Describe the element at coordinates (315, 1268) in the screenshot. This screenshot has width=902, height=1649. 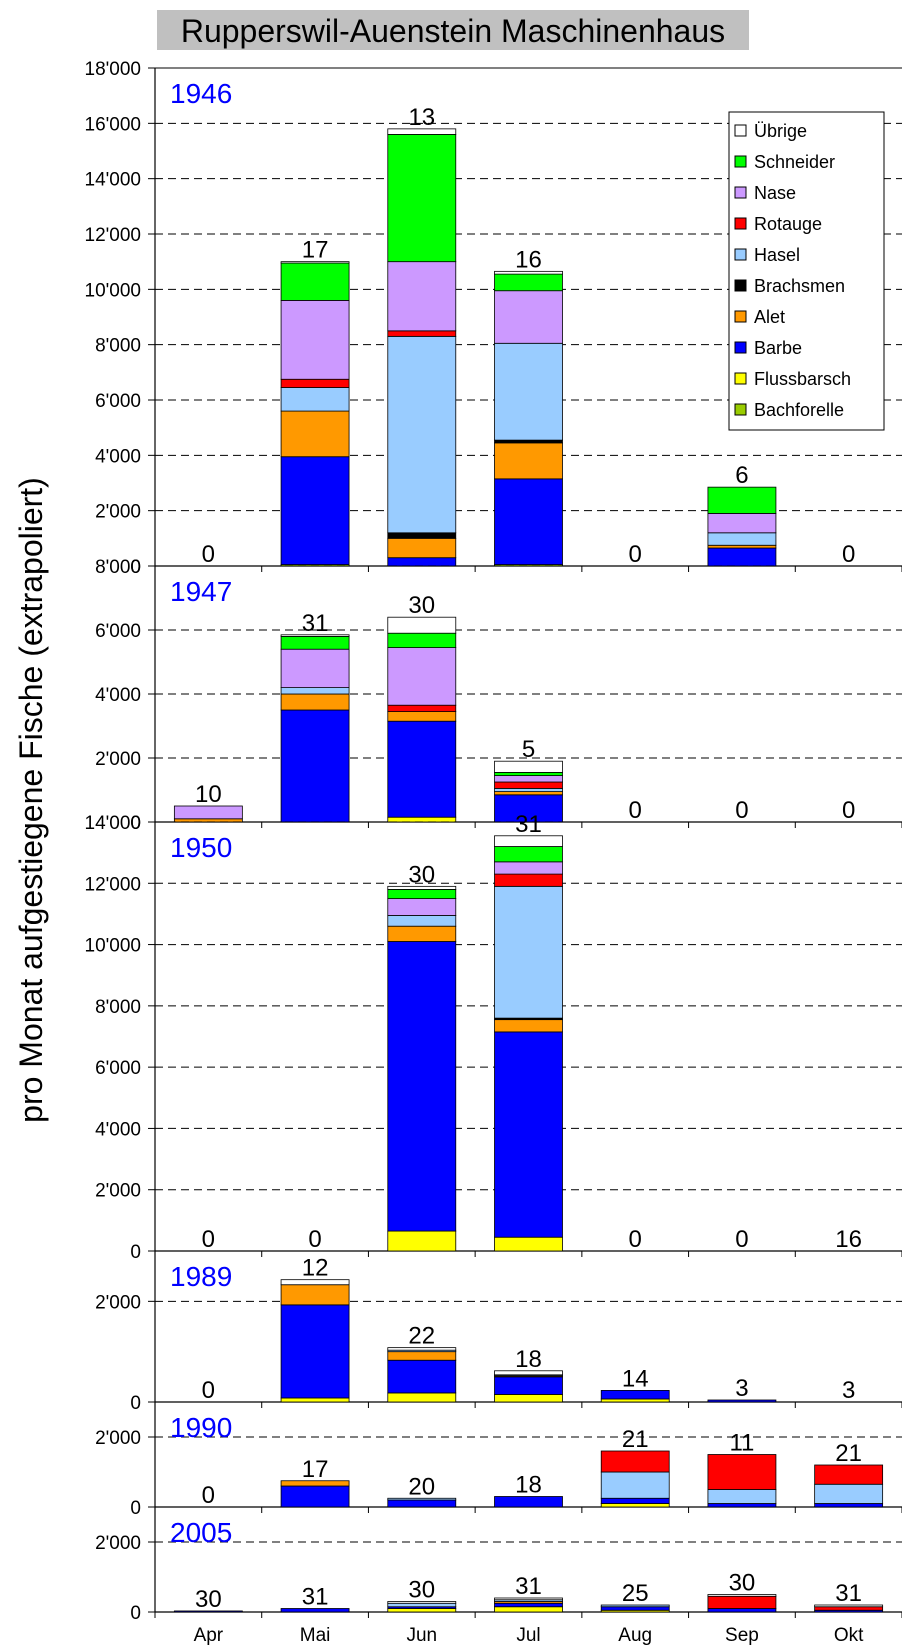
I see `sample-count-label: 12` at that location.